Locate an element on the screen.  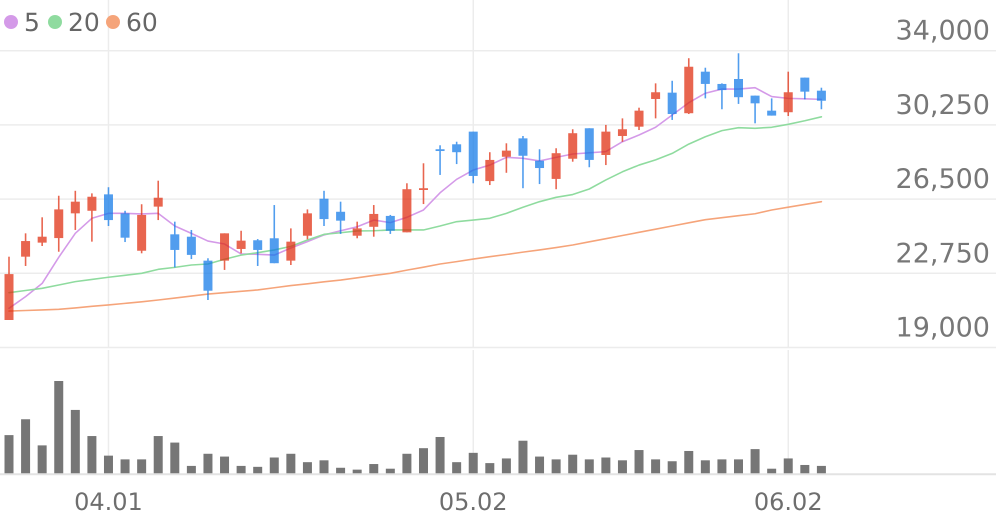
y-tick-label: 22,750 is located at coordinates (943, 254).